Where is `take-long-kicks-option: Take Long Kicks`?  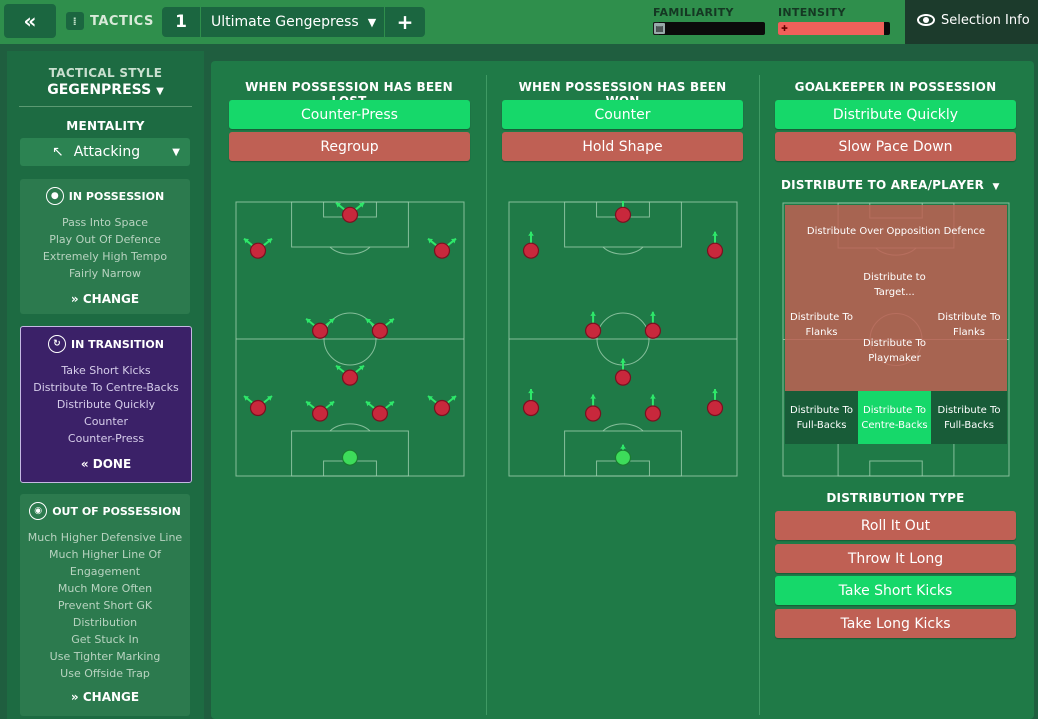
take-long-kicks-option: Take Long Kicks is located at coordinates (895, 623).